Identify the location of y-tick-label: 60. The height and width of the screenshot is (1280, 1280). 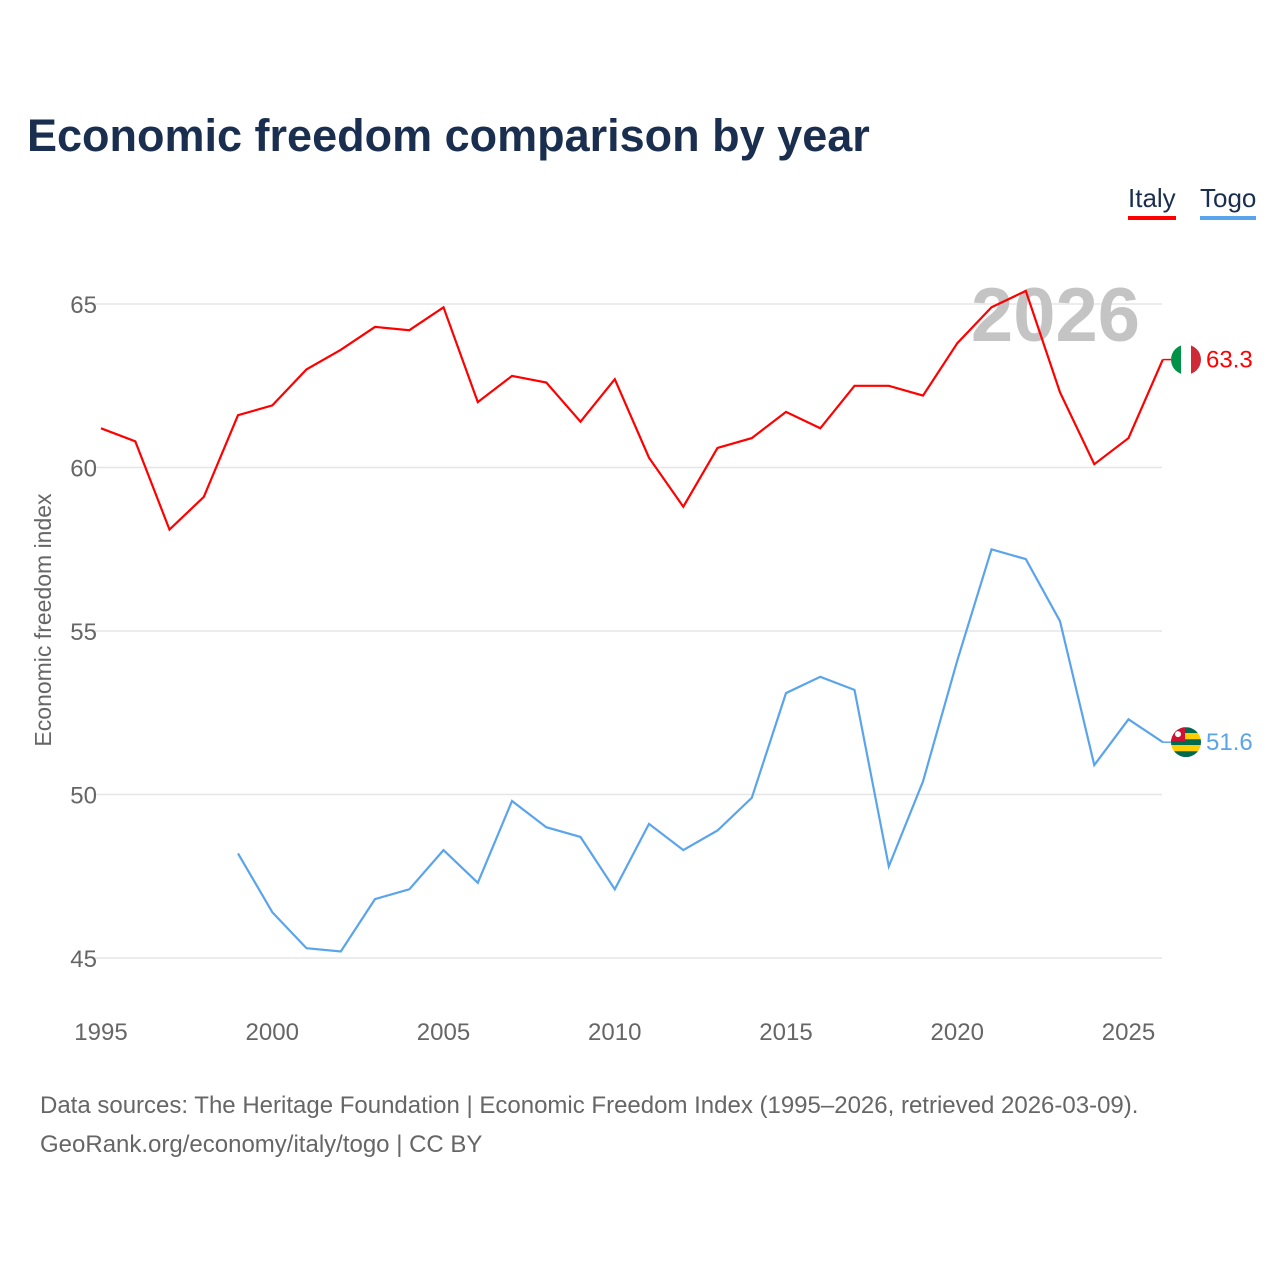
(83, 469).